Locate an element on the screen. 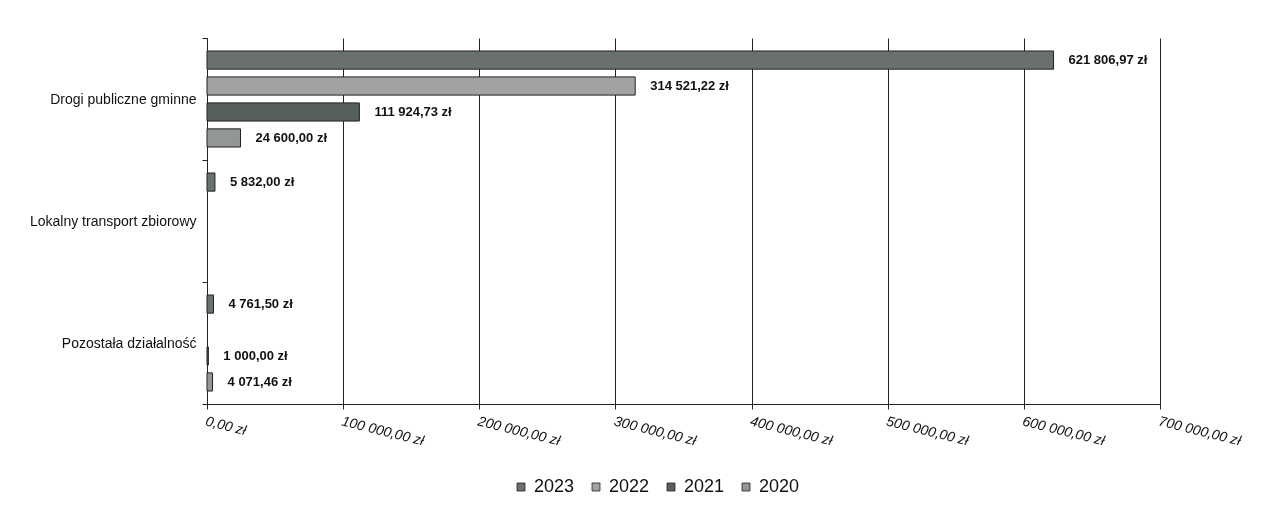  x-tick-label: 500 000,00 zł is located at coordinates (928, 430).